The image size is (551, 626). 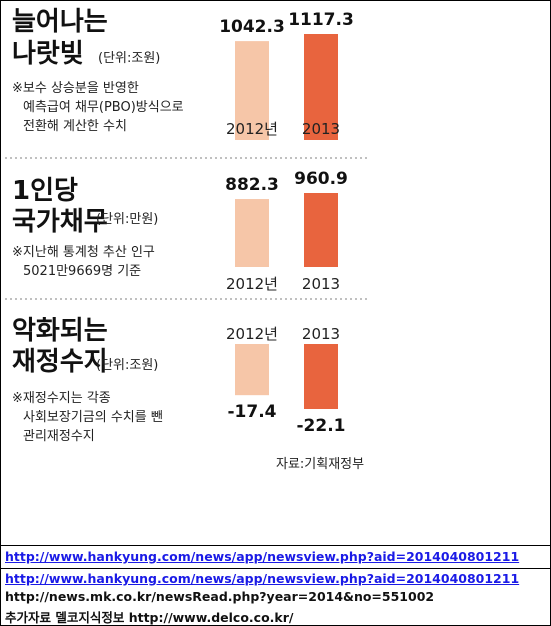 I want to click on footnote-line: ※지난해 통계청 추산 인구, so click(x=83, y=252).